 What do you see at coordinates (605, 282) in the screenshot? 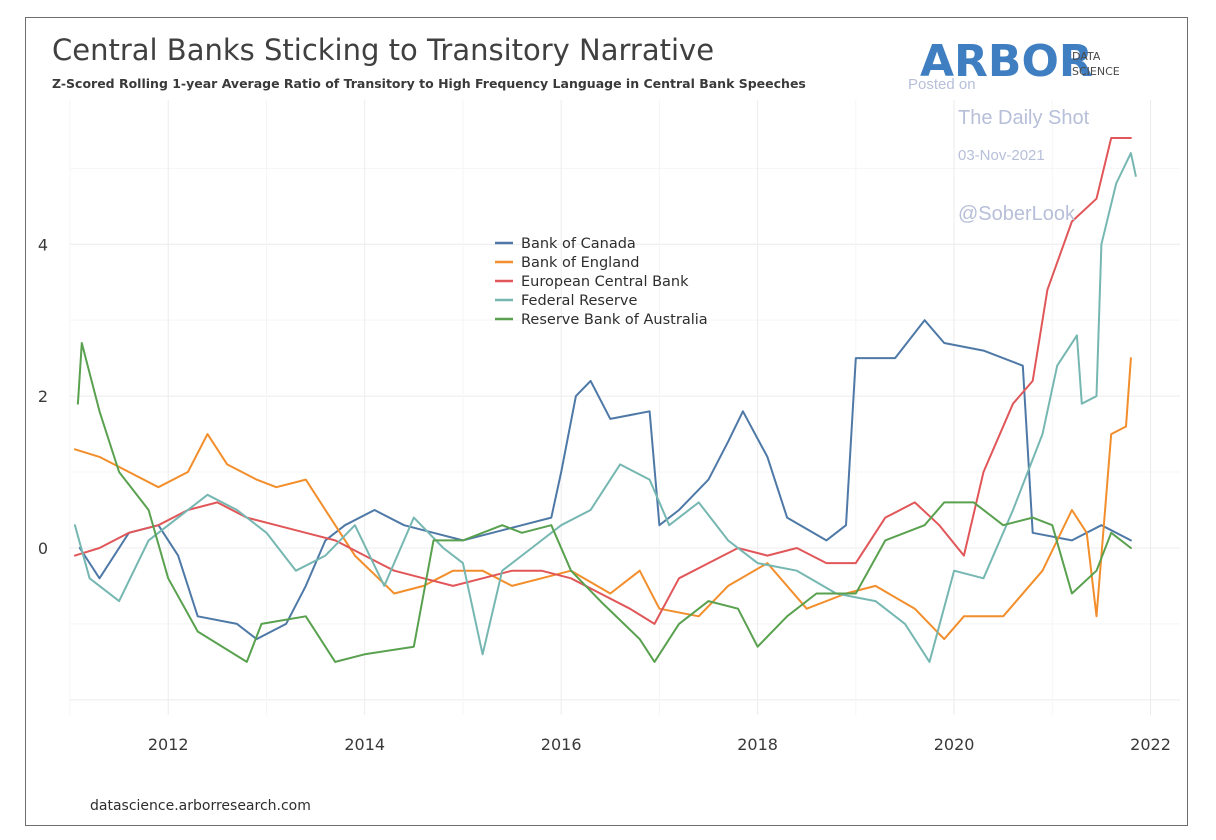
I see `legend-label: European Central Bank` at bounding box center [605, 282].